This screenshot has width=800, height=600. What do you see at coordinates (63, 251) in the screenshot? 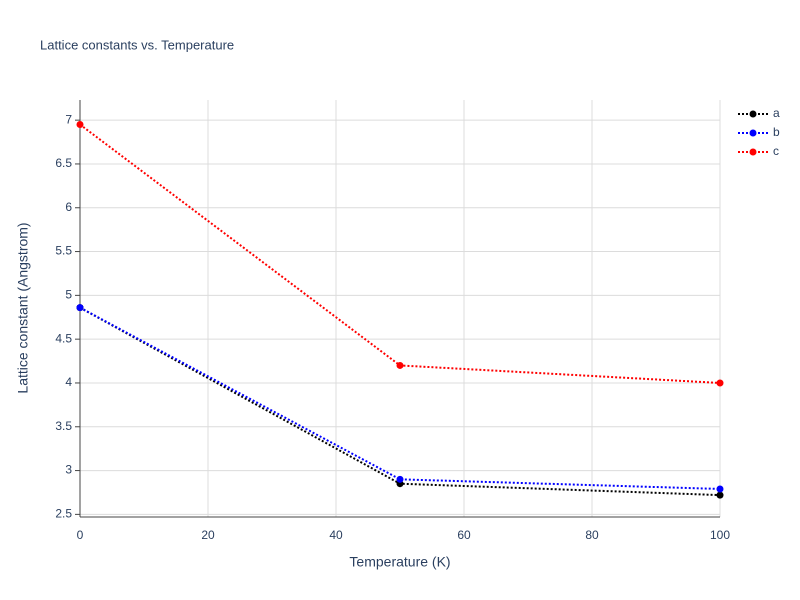
I see `y-tick-label: 5.5` at bounding box center [63, 251].